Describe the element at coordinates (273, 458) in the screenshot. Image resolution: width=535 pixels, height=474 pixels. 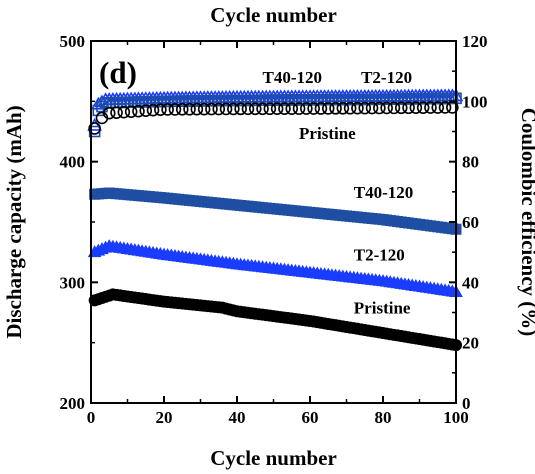
I see `x-axis-title: Cycle number` at that location.